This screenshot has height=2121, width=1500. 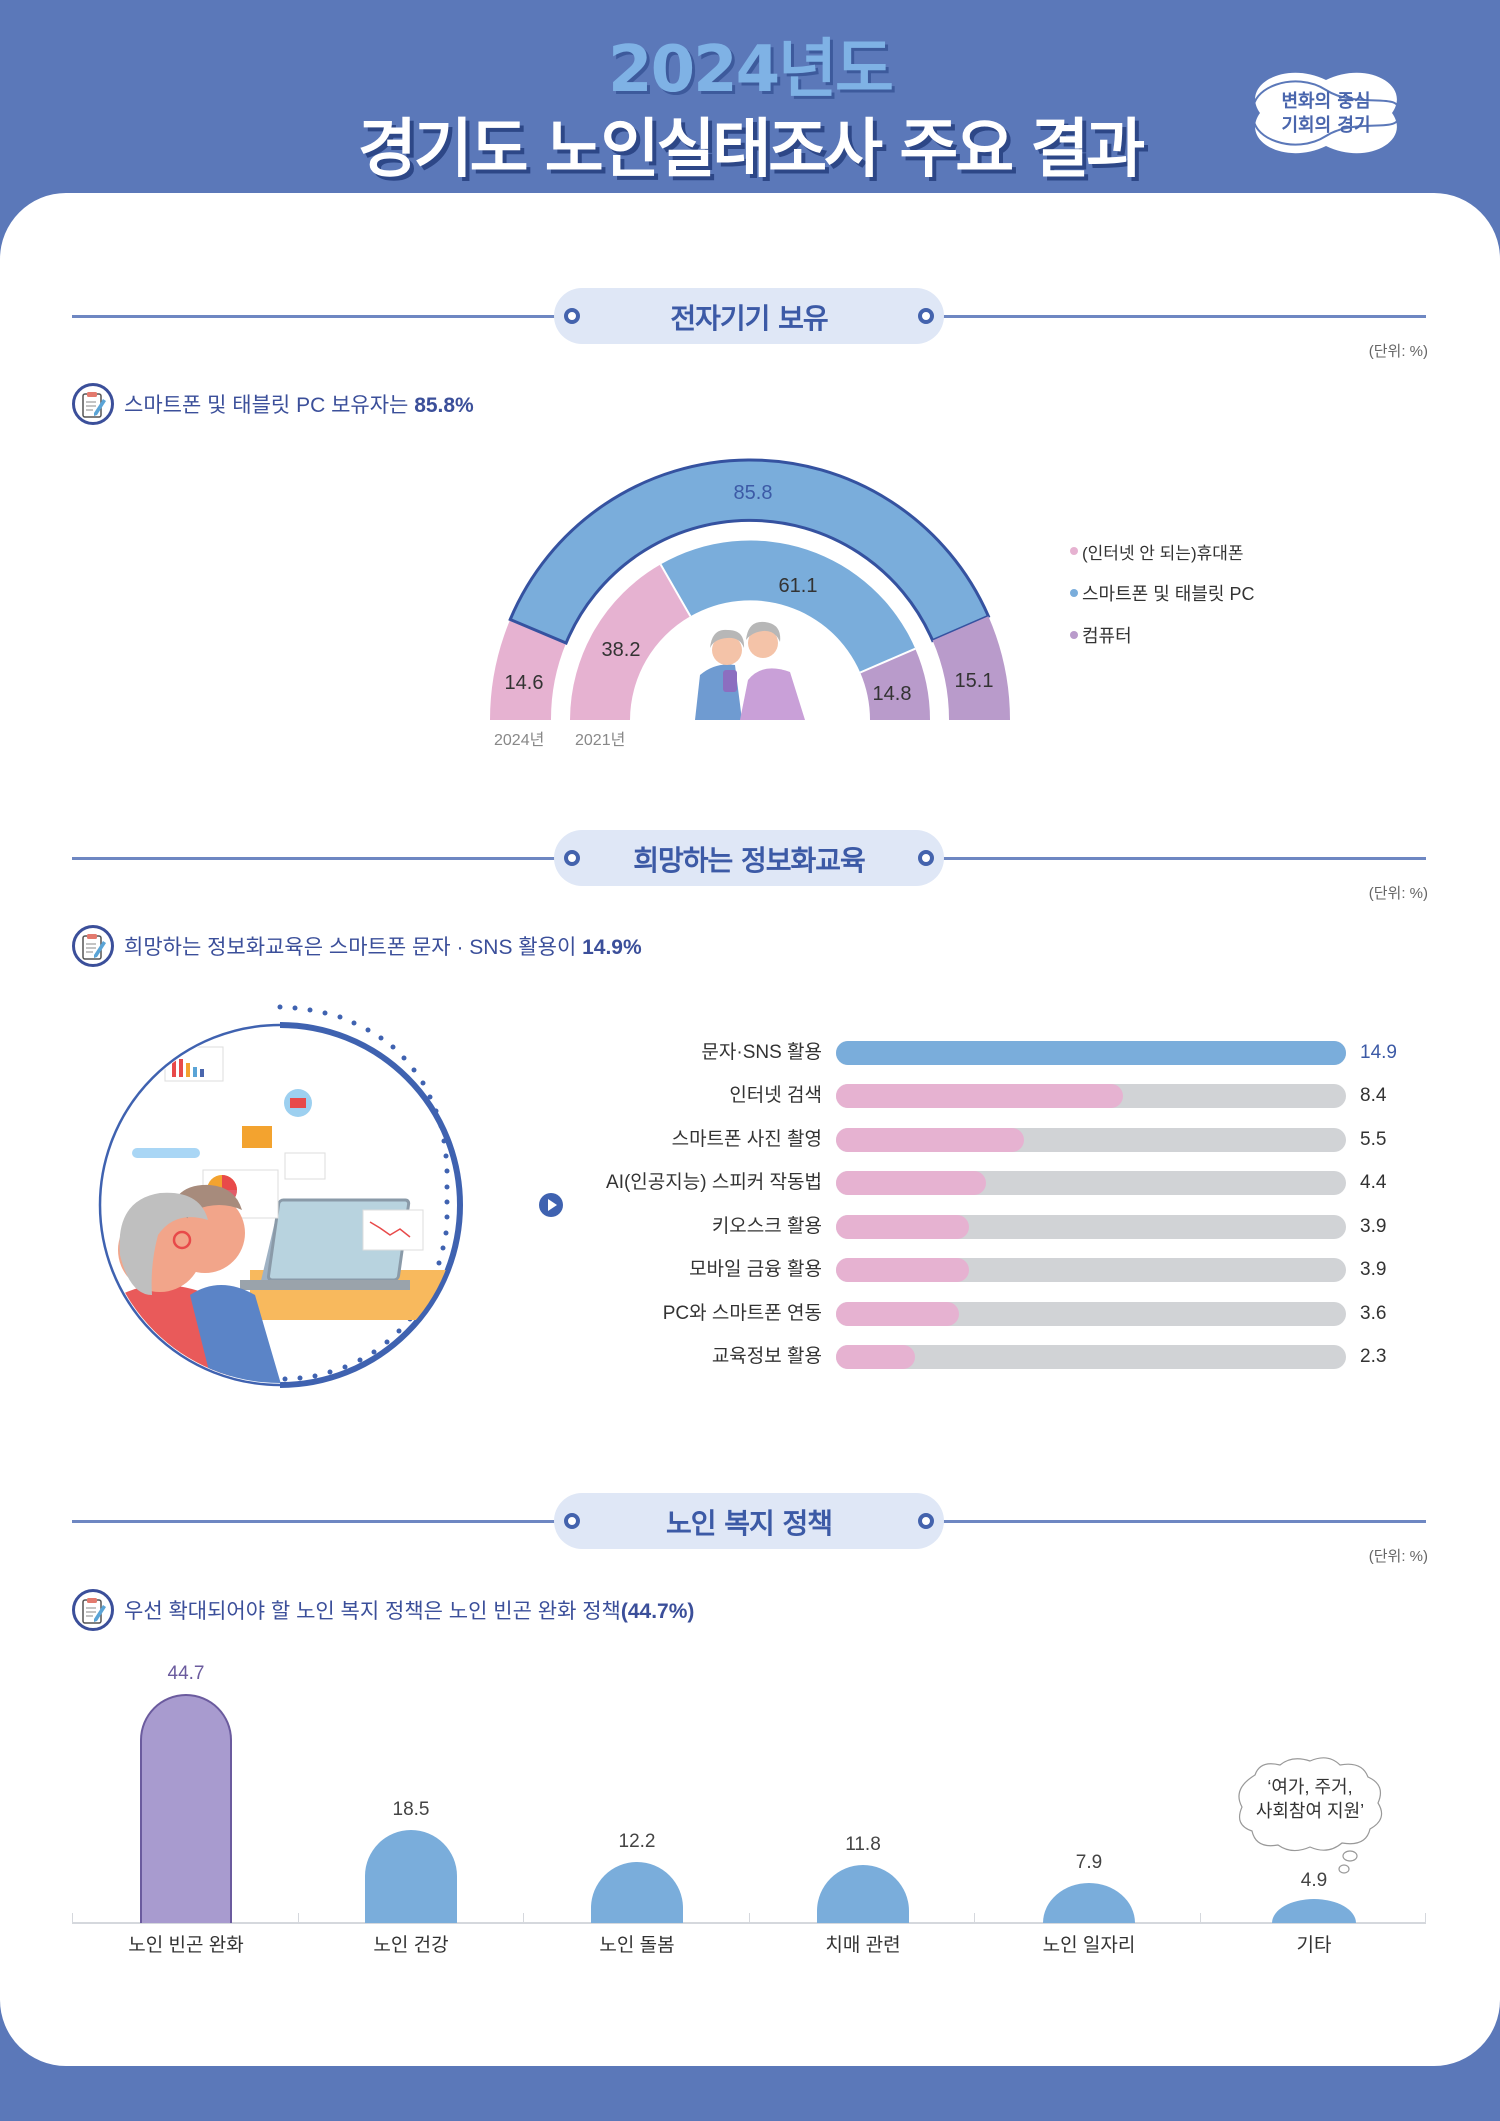 I want to click on gauge-2021-computer, so click(x=895, y=684).